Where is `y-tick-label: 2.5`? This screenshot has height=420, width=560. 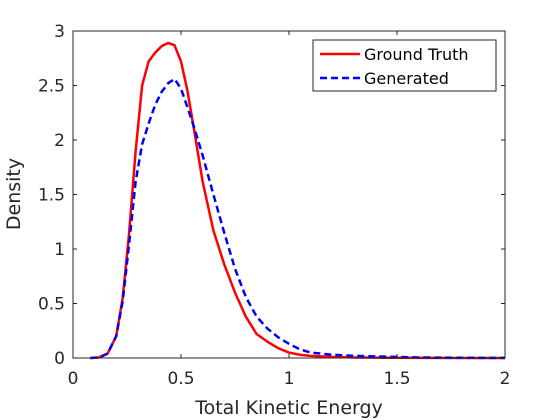
y-tick-label: 2.5 is located at coordinates (51, 87).